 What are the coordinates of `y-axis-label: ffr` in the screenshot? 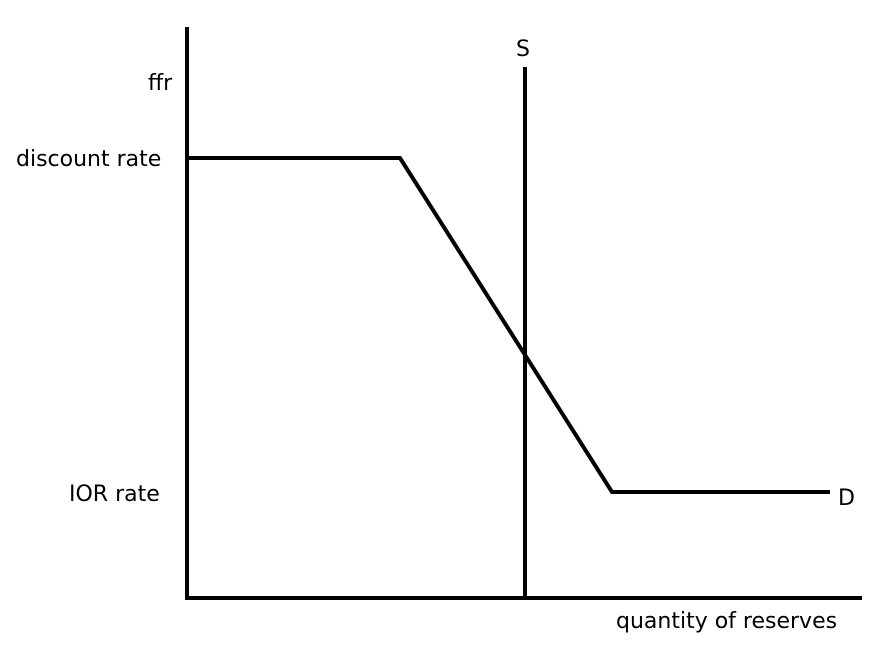 It's located at (160, 83).